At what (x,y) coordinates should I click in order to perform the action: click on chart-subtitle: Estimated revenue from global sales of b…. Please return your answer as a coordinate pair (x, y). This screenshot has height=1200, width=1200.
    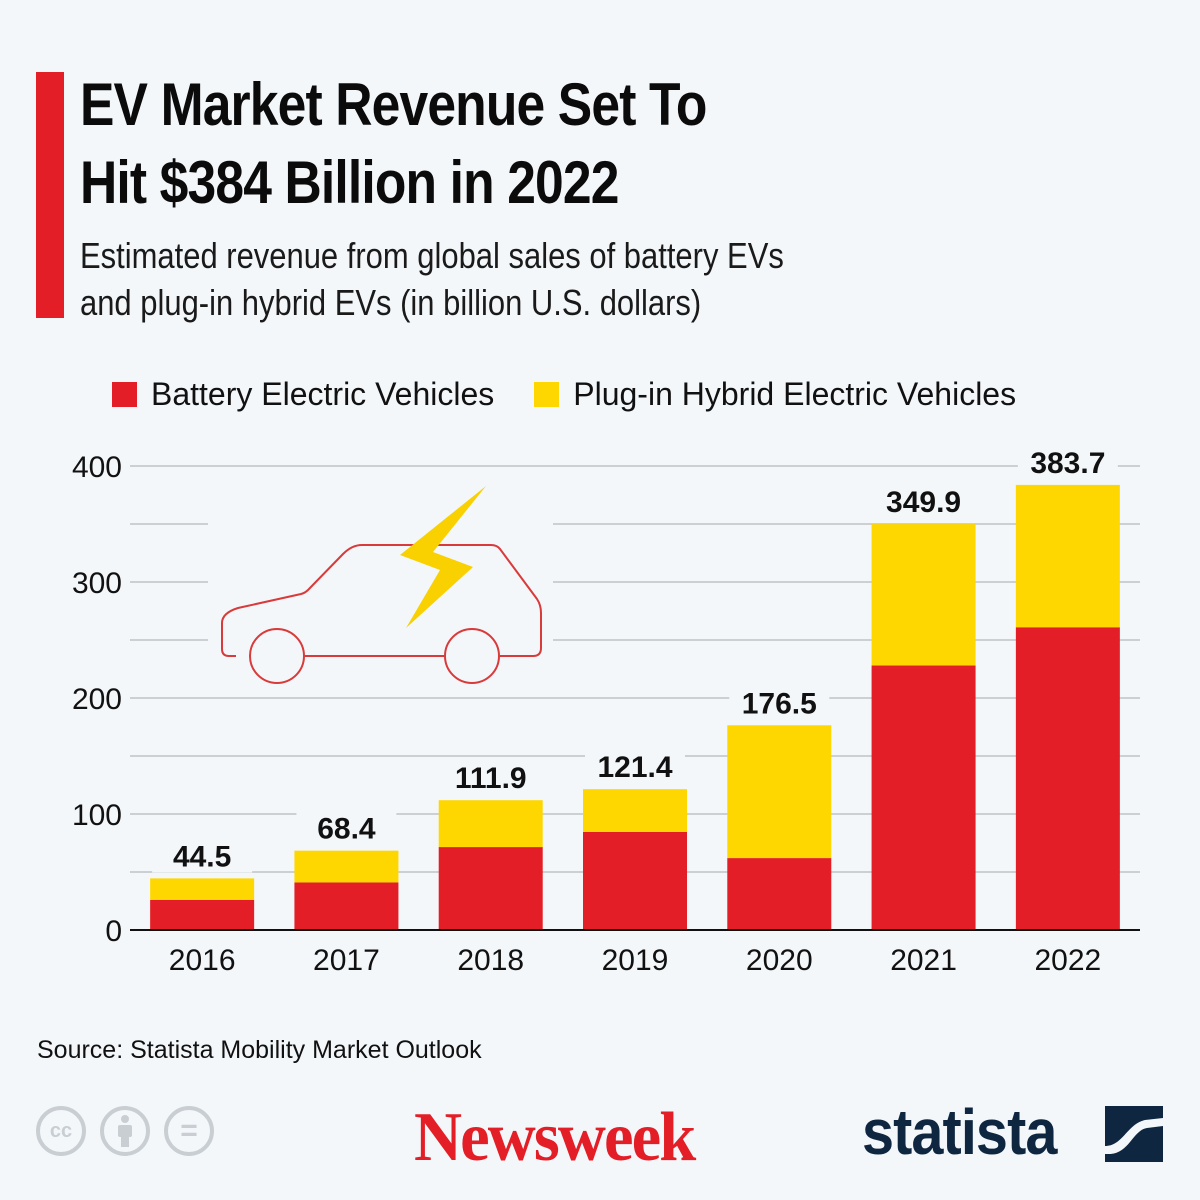
    Looking at the image, I should click on (432, 279).